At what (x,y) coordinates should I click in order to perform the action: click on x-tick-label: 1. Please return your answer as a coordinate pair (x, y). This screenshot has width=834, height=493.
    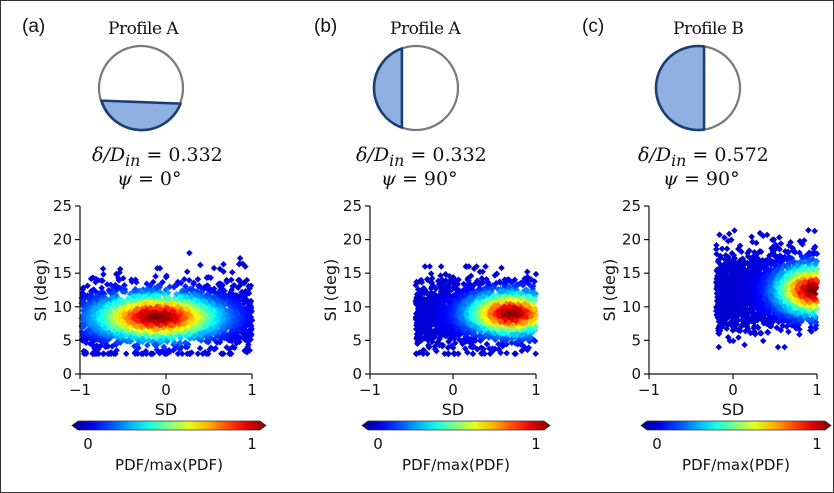
    Looking at the image, I should click on (252, 390).